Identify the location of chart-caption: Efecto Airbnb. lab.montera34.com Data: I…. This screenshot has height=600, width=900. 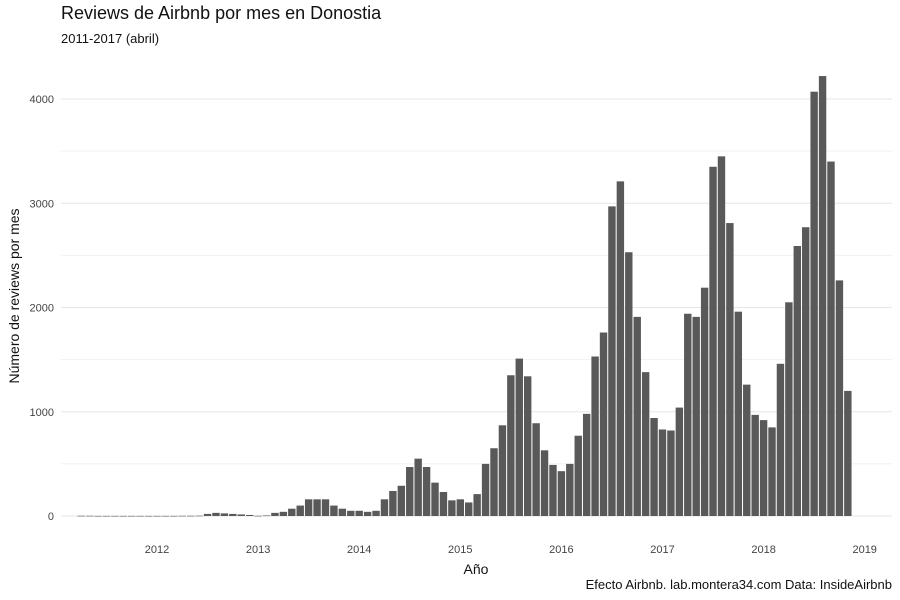
(738, 584).